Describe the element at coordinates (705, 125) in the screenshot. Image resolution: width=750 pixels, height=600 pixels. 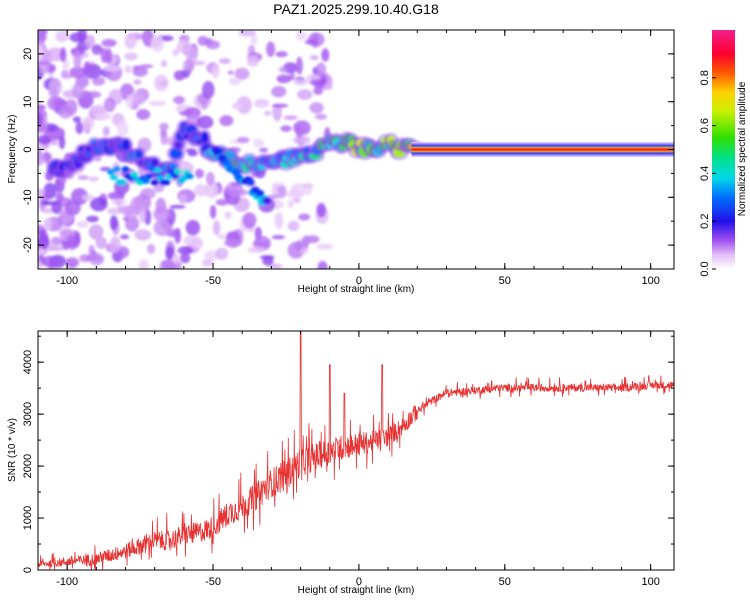
I see `colorbar-tick-label: 0.6` at that location.